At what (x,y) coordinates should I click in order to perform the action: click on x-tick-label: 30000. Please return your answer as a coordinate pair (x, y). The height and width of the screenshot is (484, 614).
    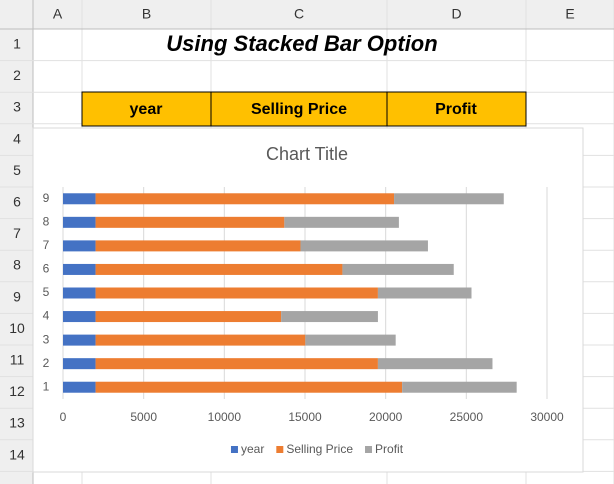
    Looking at the image, I should click on (547, 417).